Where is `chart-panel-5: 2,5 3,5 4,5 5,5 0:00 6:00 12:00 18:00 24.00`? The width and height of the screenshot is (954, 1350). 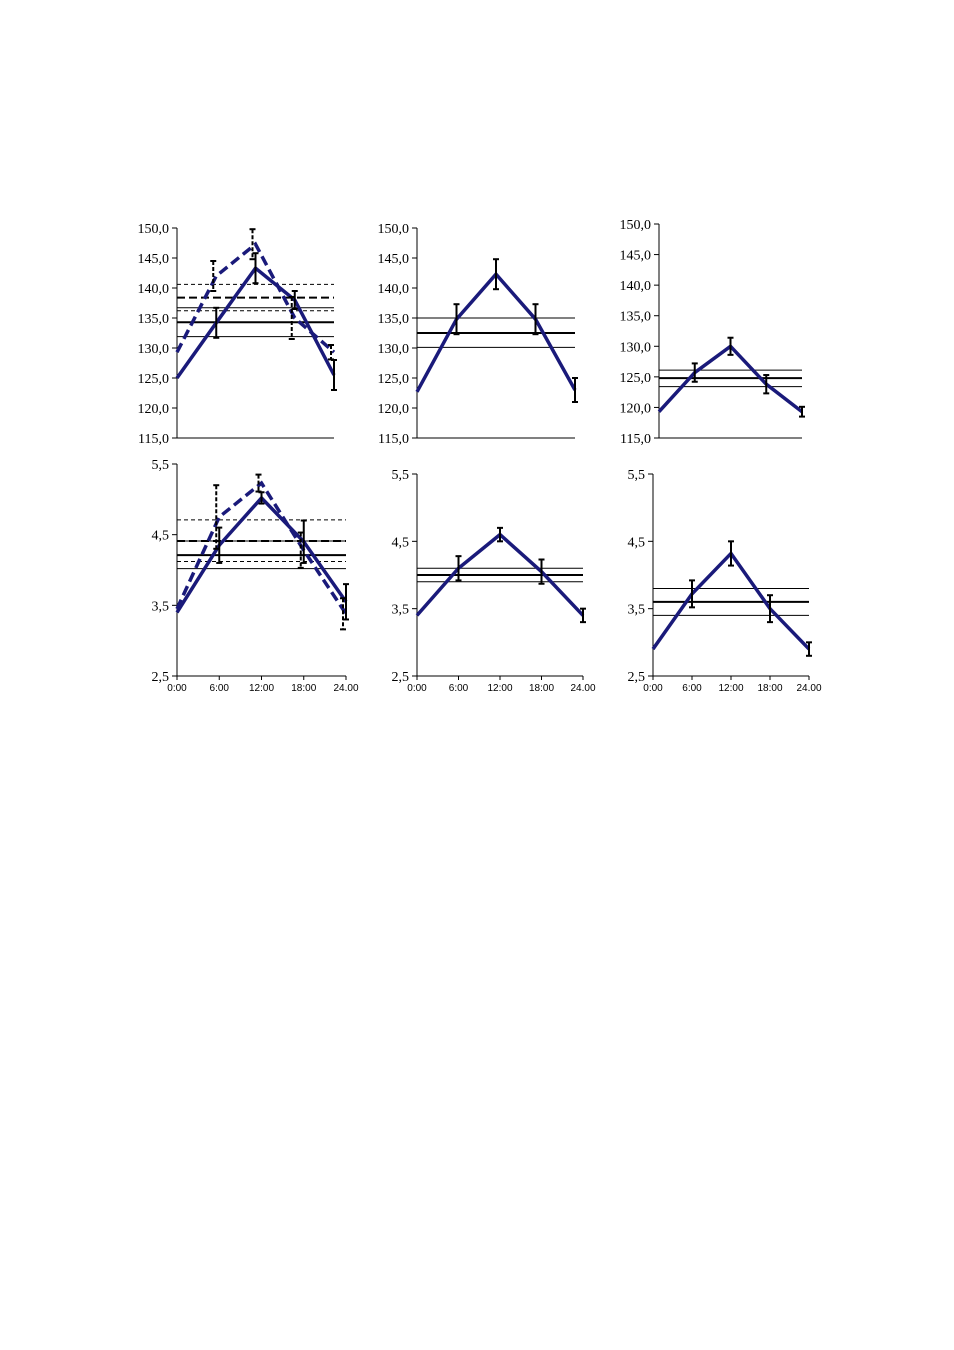 chart-panel-5: 2,5 3,5 4,5 5,5 0:00 6:00 12:00 18:00 24.00 is located at coordinates (494, 581).